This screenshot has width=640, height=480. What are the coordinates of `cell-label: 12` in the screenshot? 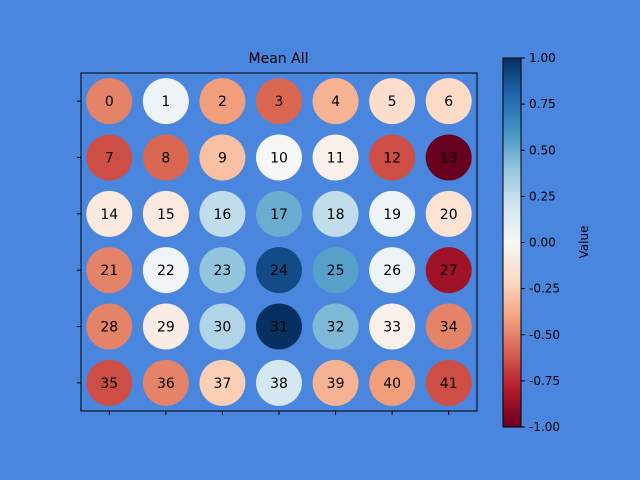 It's located at (392, 159).